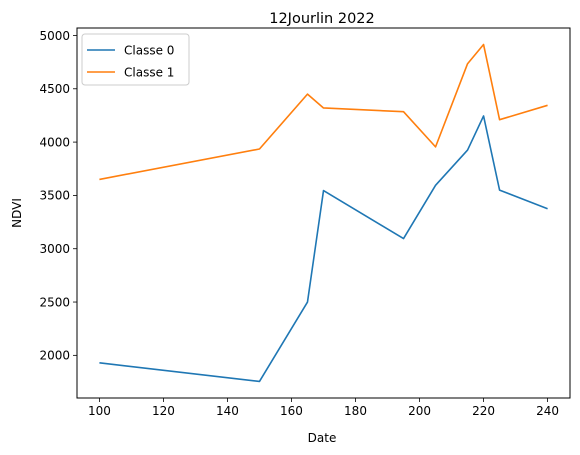  What do you see at coordinates (149, 73) in the screenshot?
I see `legend-label-classe-1: Classe 1` at bounding box center [149, 73].